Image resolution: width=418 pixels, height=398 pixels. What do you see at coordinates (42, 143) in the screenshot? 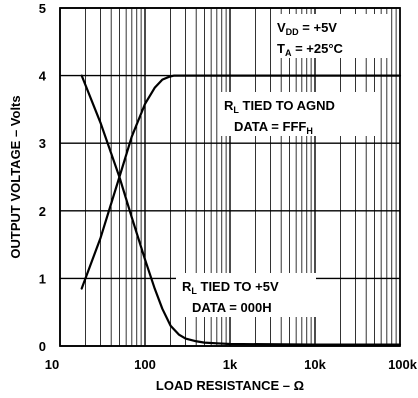
I see `y-tick-label: 3` at bounding box center [42, 143].